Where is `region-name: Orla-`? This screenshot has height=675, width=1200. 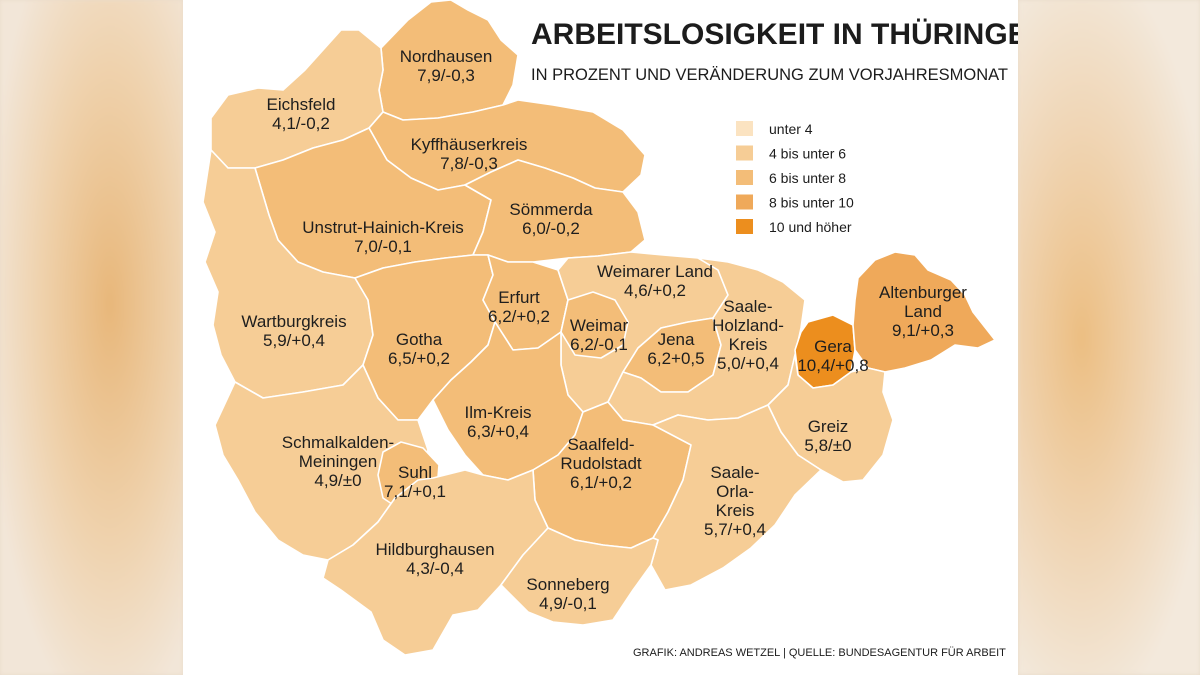
region-name: Orla- is located at coordinates (735, 491).